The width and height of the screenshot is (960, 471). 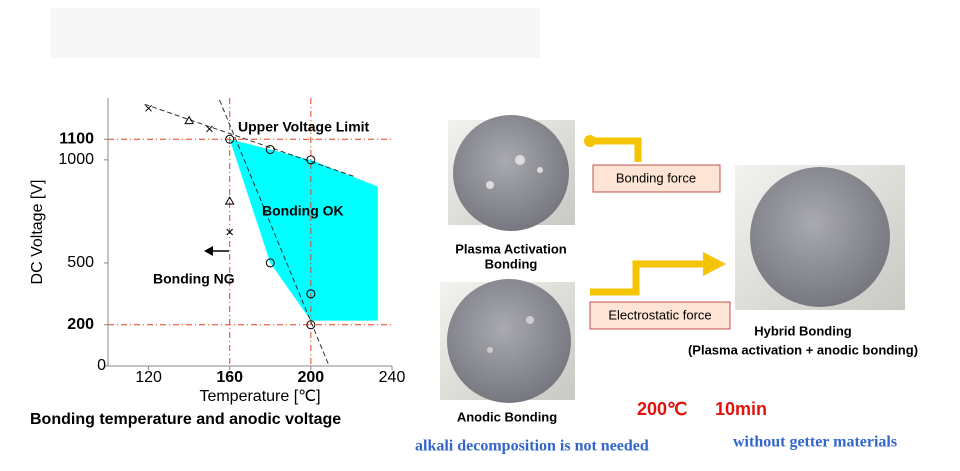 What do you see at coordinates (37, 232) in the screenshot?
I see `y-axis-label: DC Voltage [V]` at bounding box center [37, 232].